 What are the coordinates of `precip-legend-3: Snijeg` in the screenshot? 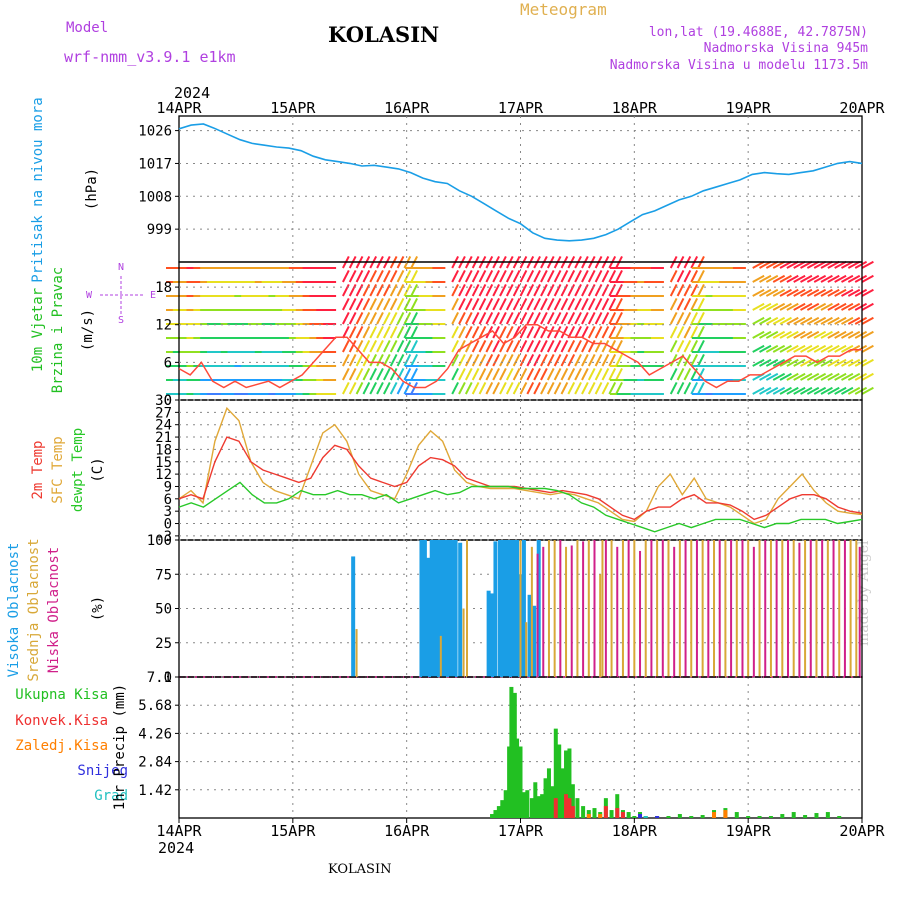 It's located at (102, 771).